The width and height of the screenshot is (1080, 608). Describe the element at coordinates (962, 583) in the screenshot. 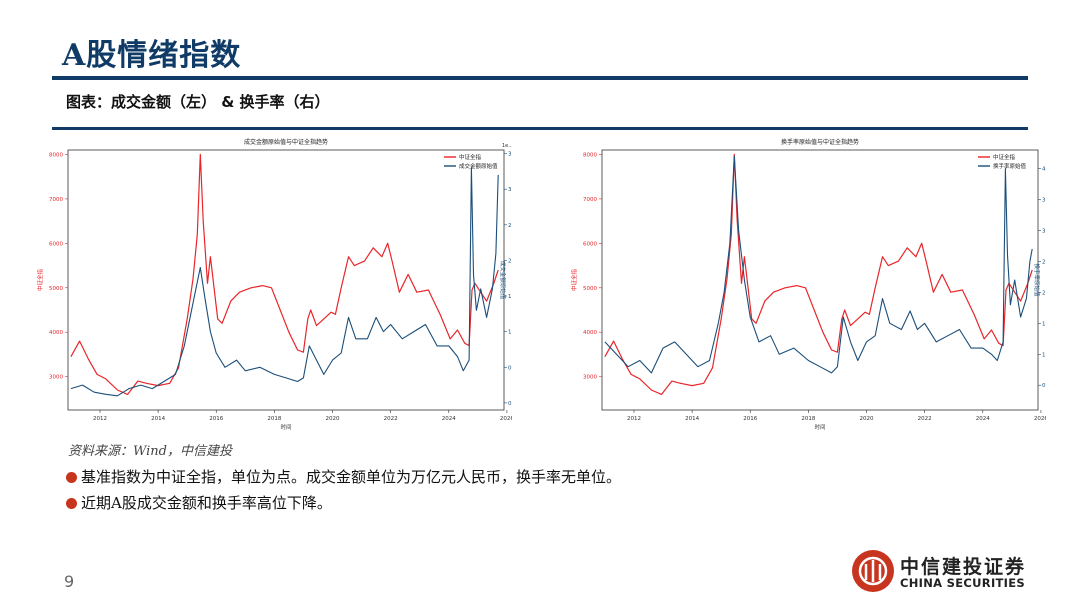

I see `logo-text-en: CHINA SECURITIES` at that location.